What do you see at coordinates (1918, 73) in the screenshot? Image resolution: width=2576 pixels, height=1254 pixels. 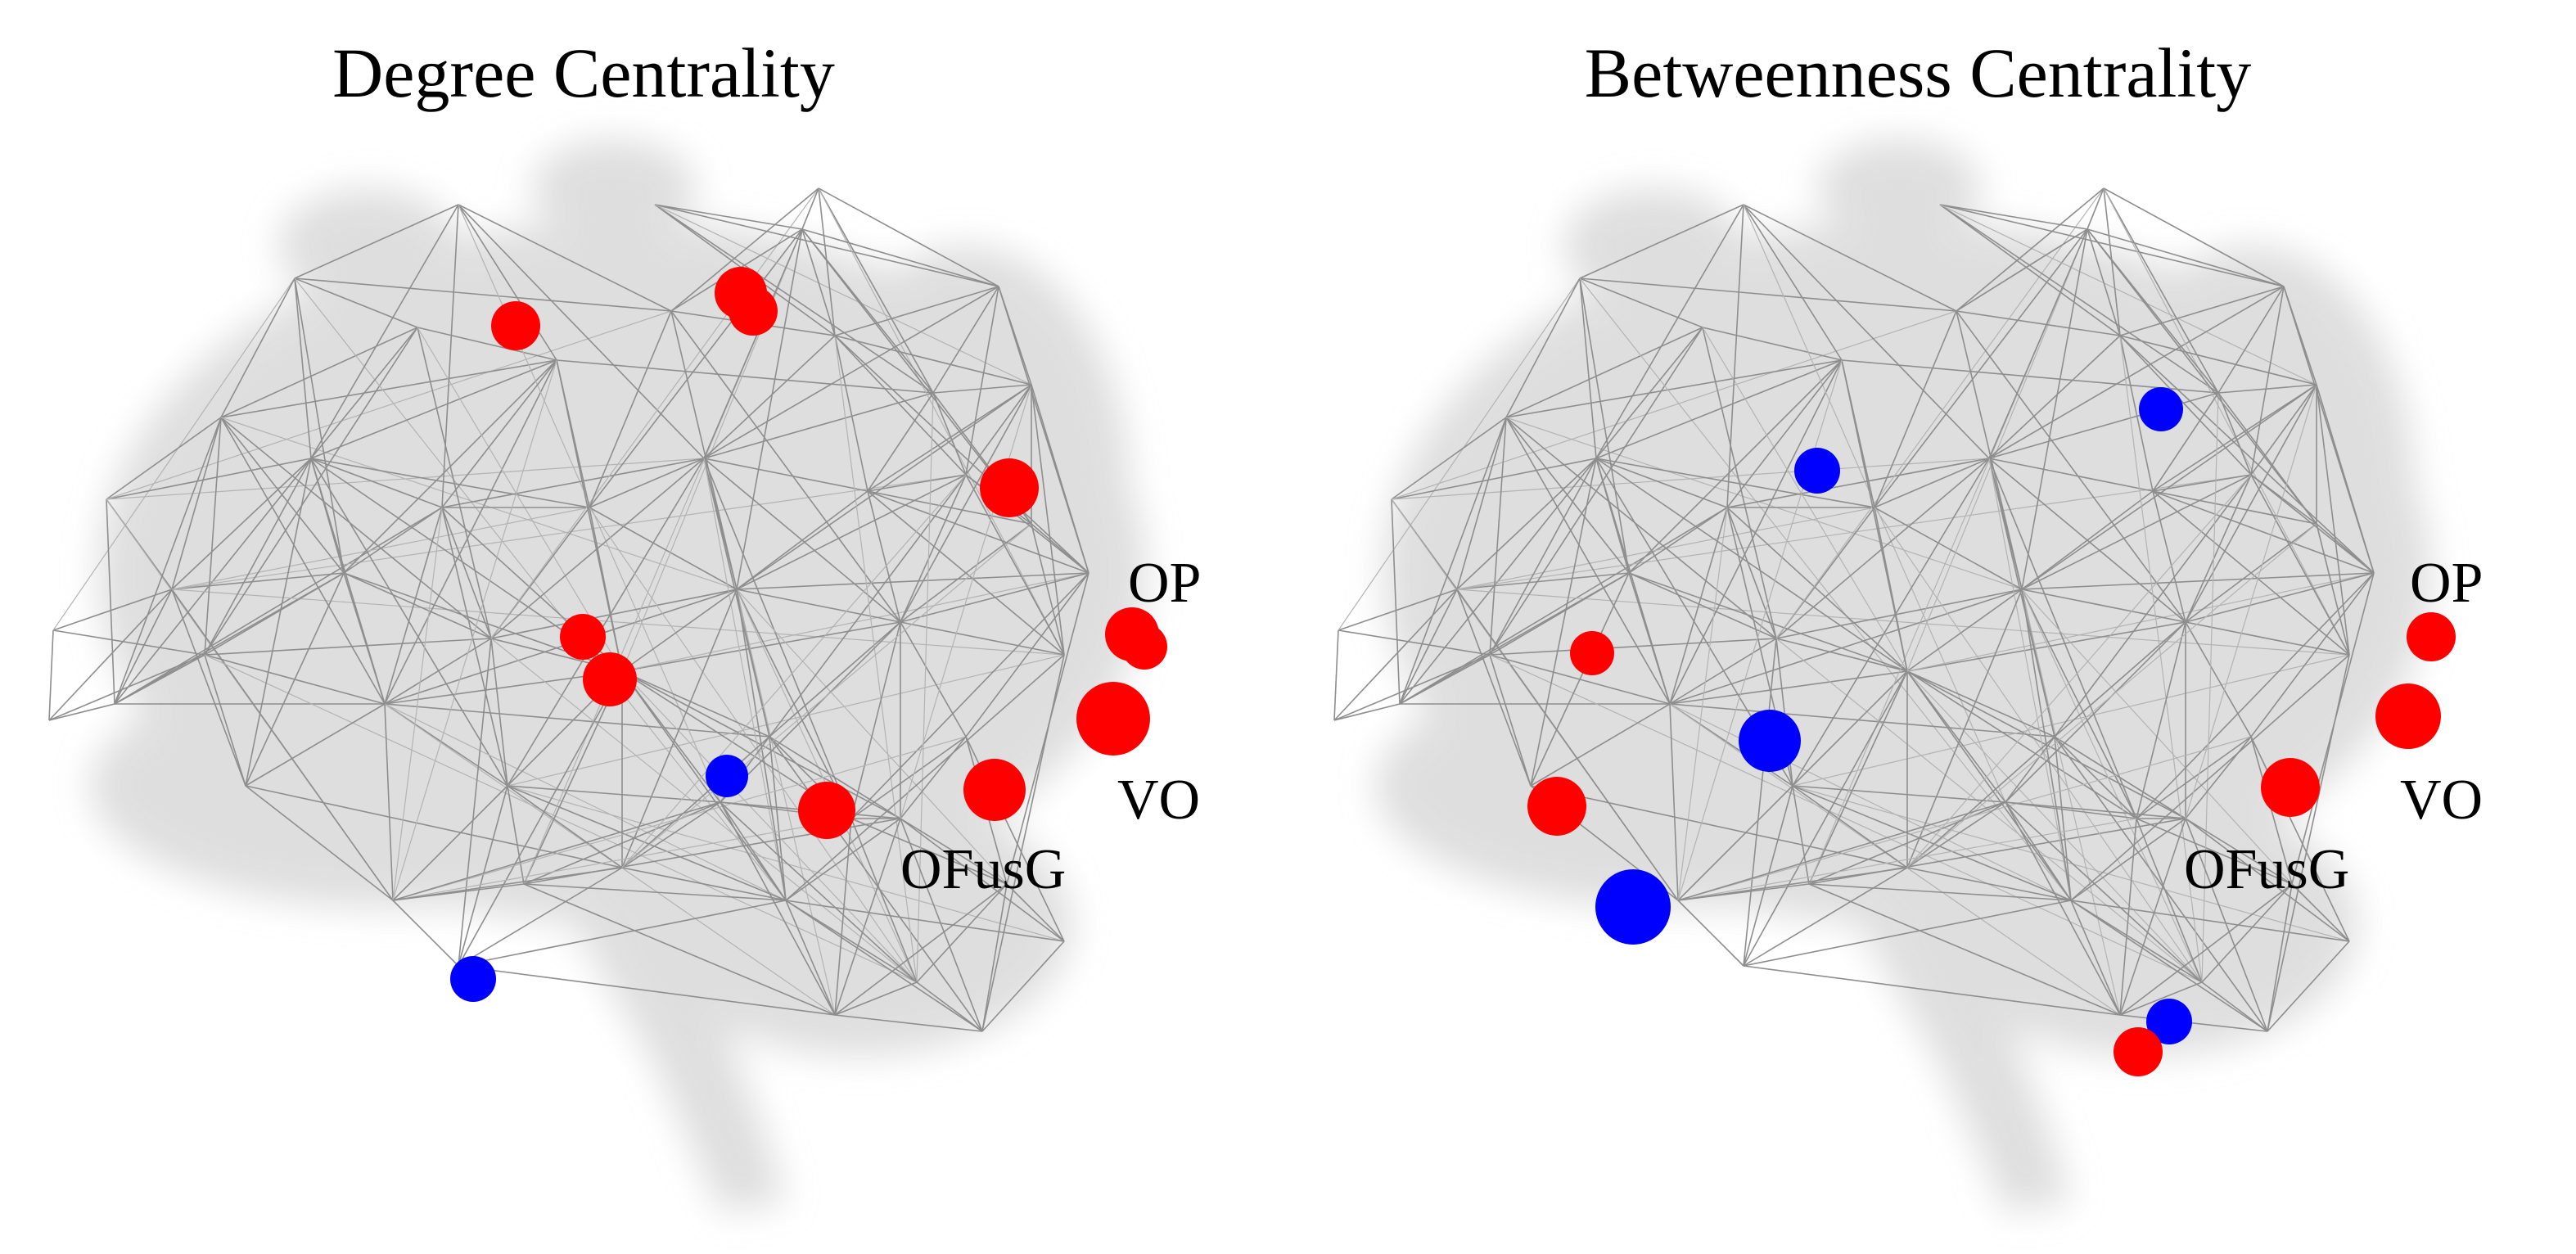 I see `panel-title: Betweenness Centrality` at bounding box center [1918, 73].